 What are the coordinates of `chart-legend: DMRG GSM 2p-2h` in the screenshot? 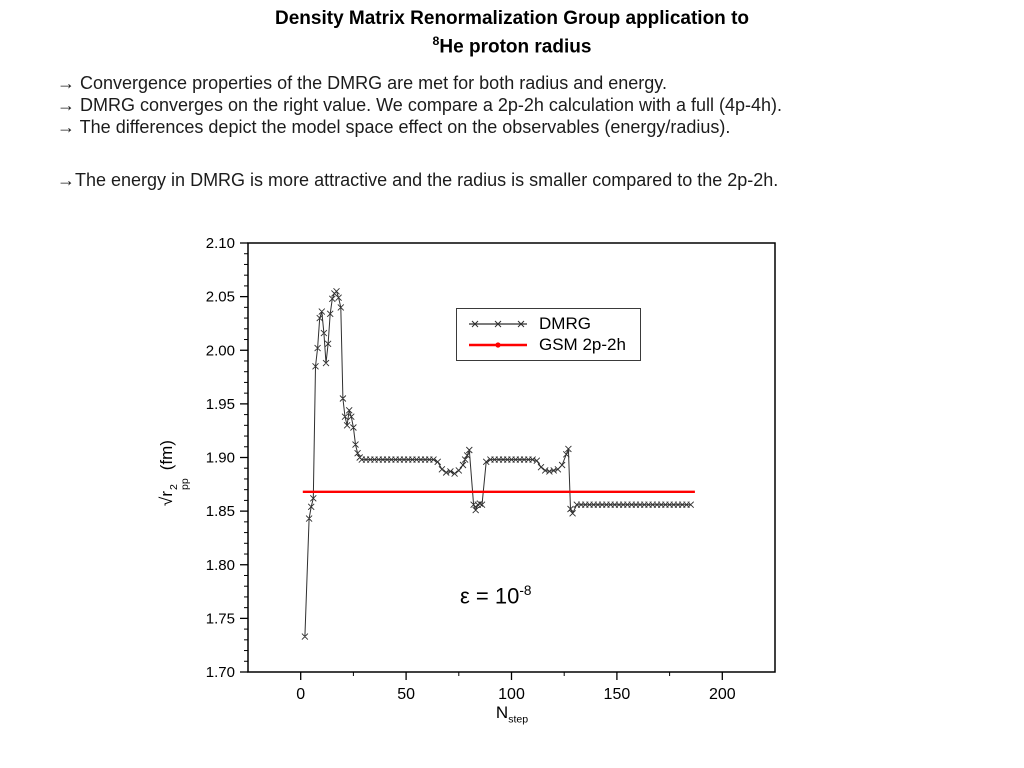 It's located at (548, 334).